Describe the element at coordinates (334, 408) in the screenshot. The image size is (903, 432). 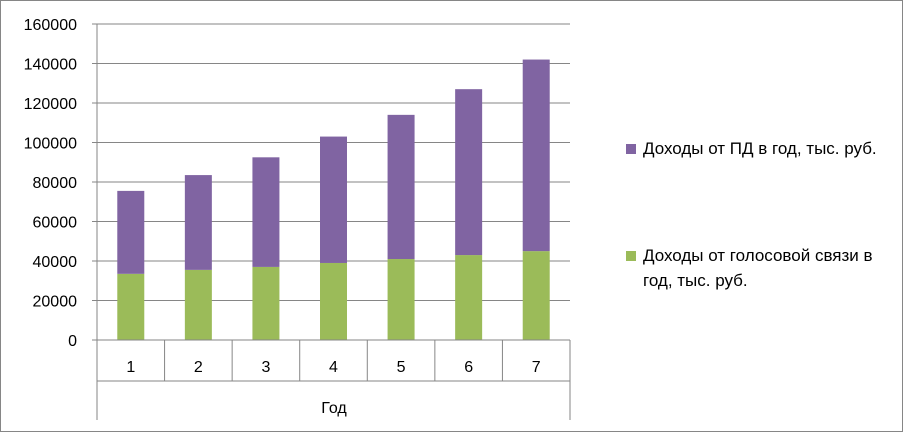
I see `x-axis-title: Год` at that location.